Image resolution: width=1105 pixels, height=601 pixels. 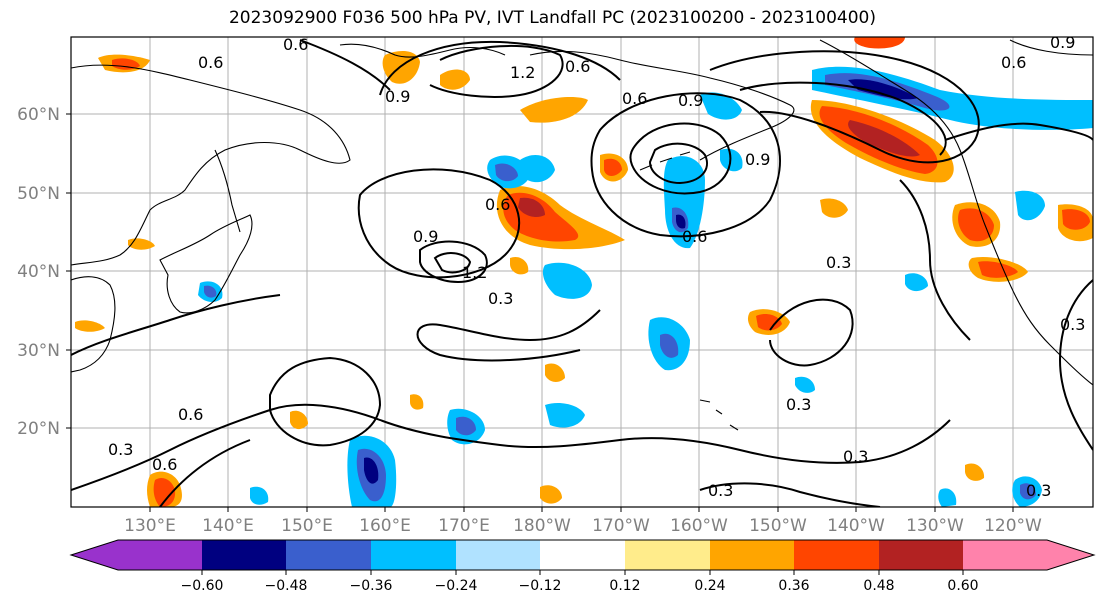 What do you see at coordinates (878, 586) in the screenshot?
I see `colorbar-tick-label: 0.48` at bounding box center [878, 586].